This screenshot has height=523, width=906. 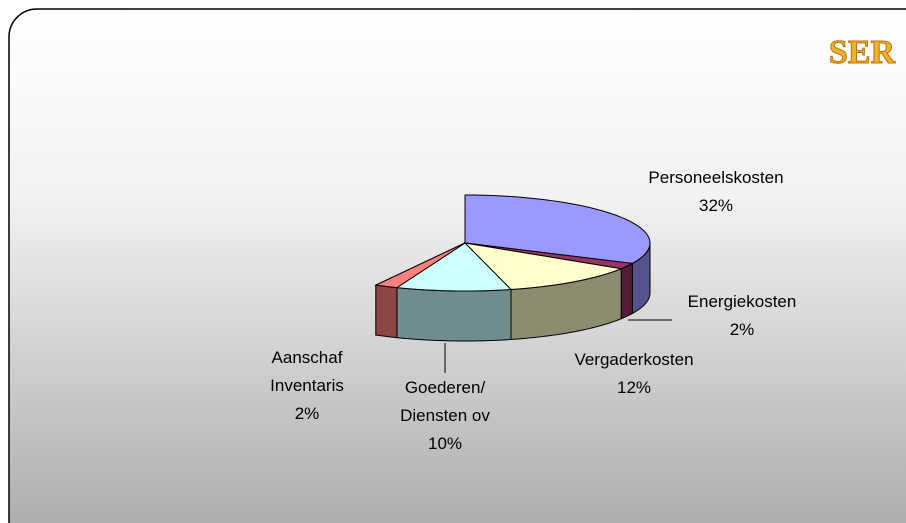 What do you see at coordinates (445, 387) in the screenshot?
I see `slice-label: Goederen/` at bounding box center [445, 387].